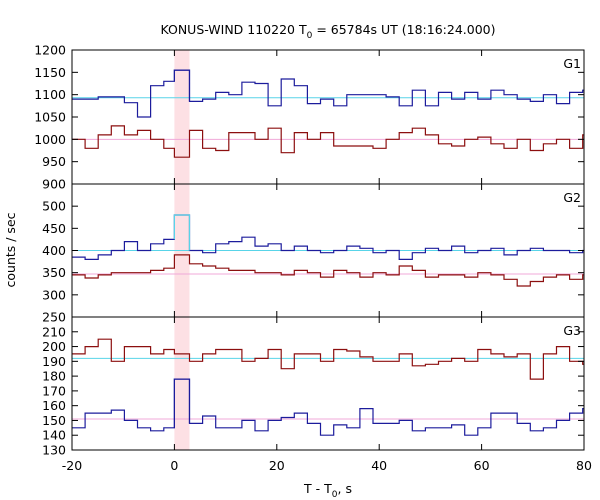 The height and width of the screenshot is (500, 600). Describe the element at coordinates (345, 488) in the screenshot. I see `x-axis-label-suffix: , s` at that location.